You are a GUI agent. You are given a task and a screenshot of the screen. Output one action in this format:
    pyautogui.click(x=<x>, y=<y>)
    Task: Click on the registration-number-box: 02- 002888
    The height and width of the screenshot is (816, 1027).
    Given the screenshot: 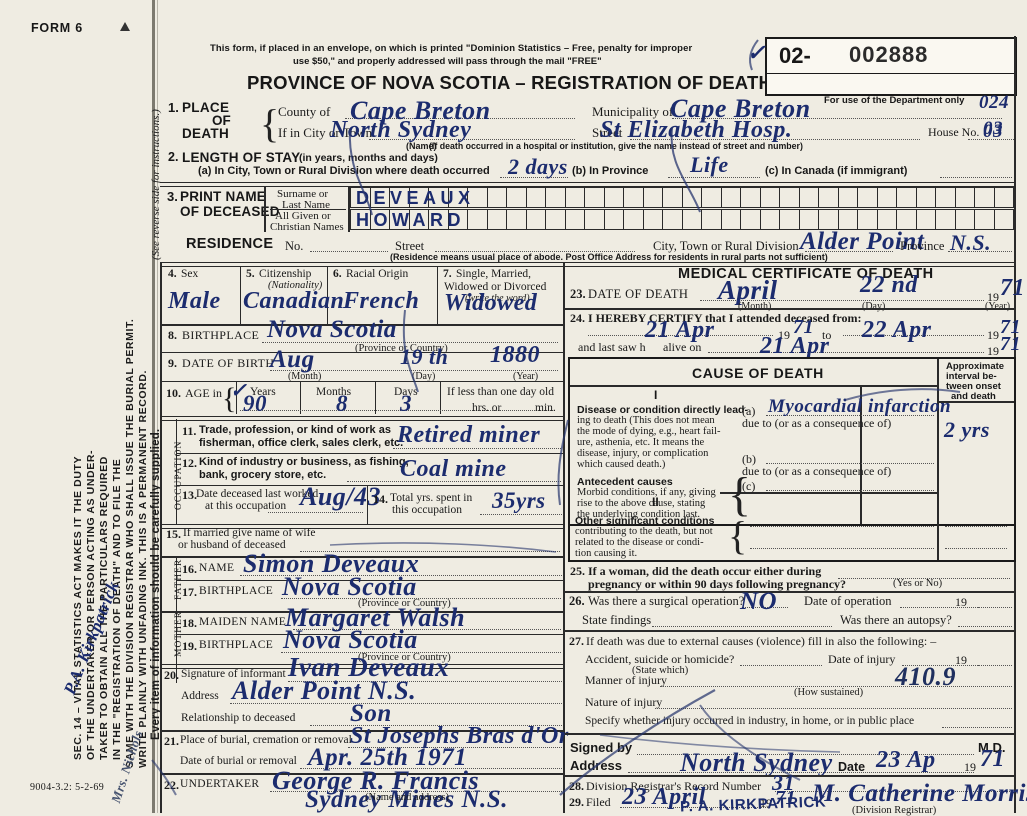 What is the action you would take?
    pyautogui.click(x=891, y=66)
    